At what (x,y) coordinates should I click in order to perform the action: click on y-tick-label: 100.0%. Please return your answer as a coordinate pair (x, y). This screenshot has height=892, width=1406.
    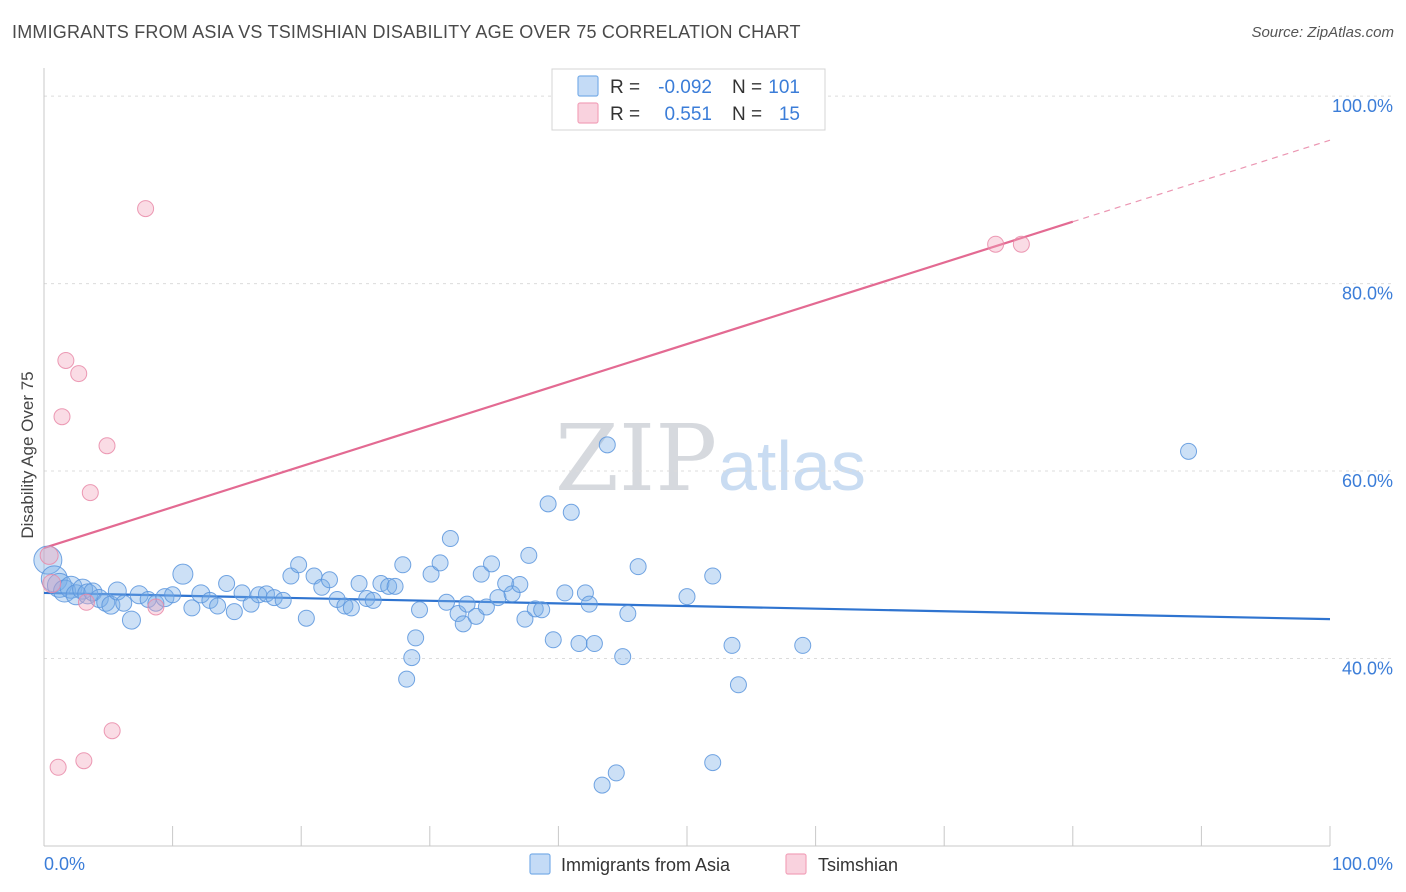
    Looking at the image, I should click on (1362, 106).